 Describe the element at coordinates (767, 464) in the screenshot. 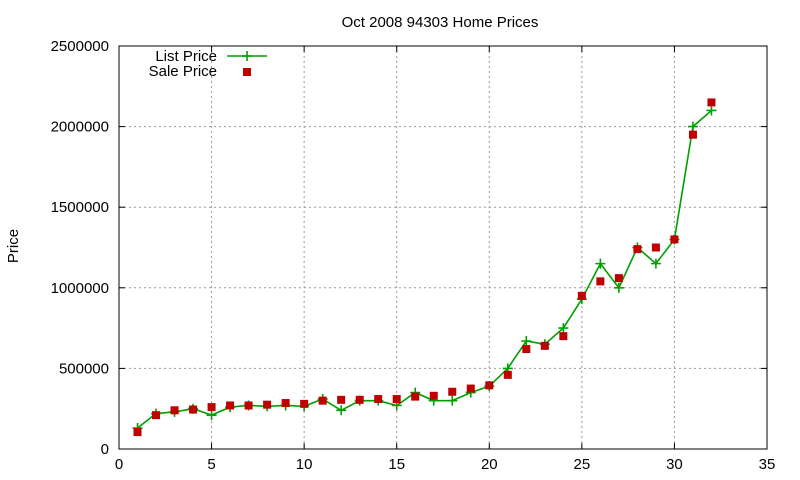

I see `x-tick-label: 35` at that location.